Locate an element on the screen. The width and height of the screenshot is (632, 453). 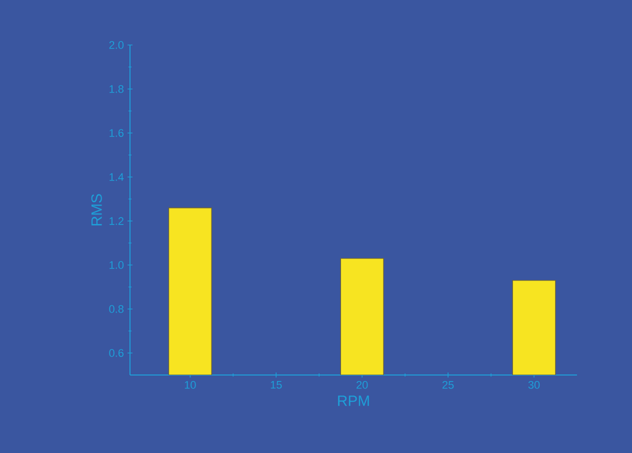
y-tick-label: 1.6 is located at coordinates (117, 133).